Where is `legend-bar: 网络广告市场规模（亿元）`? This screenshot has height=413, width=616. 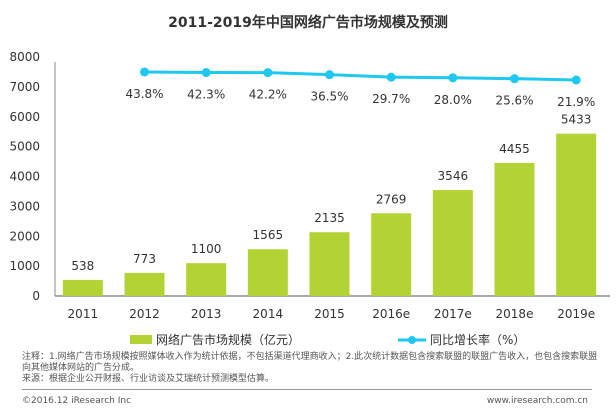 legend-bar: 网络广告市场规模（亿元） is located at coordinates (215, 339).